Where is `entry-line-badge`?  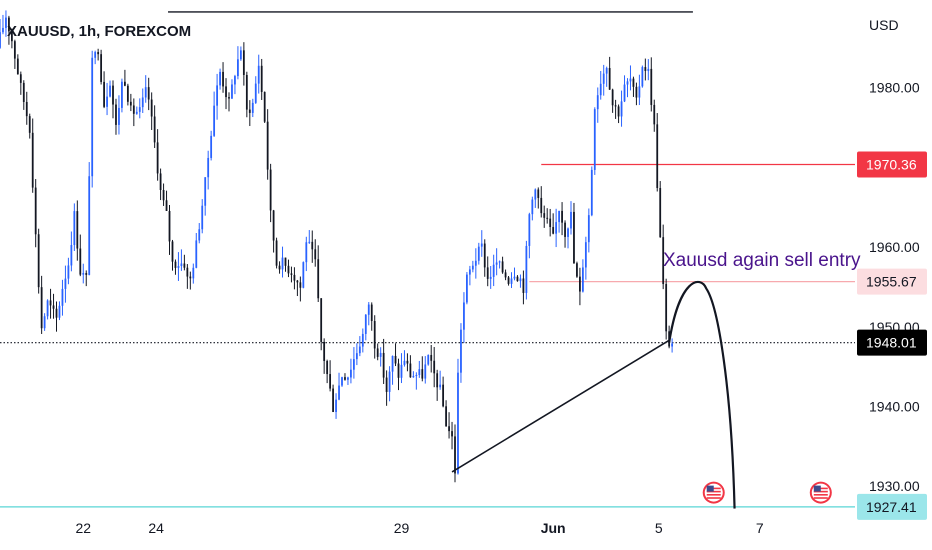
entry-line-badge is located at coordinates (892, 281).